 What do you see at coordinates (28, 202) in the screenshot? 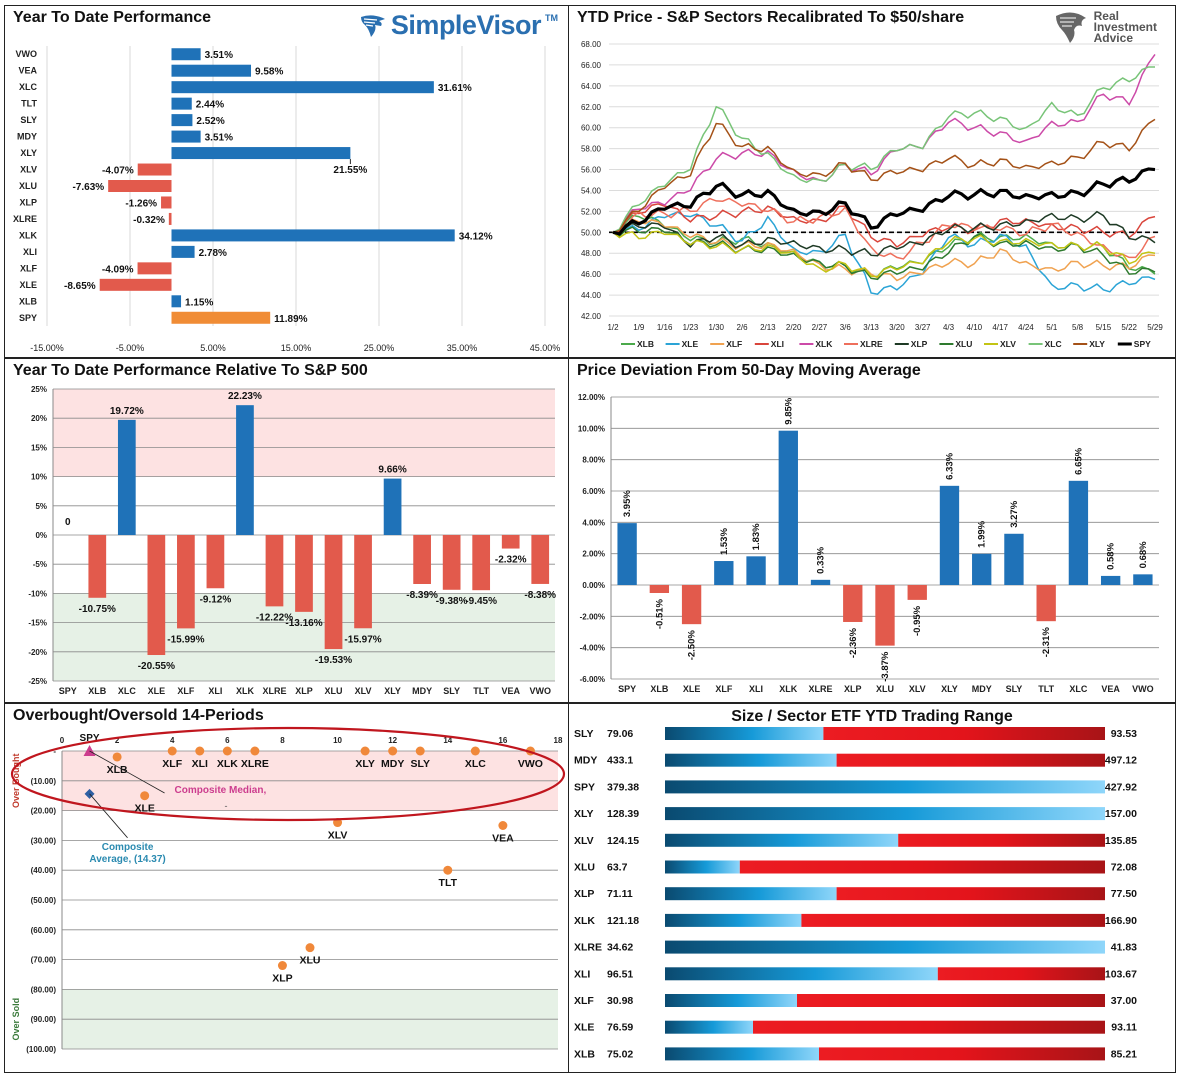
I see `category-label: XLP` at bounding box center [28, 202].